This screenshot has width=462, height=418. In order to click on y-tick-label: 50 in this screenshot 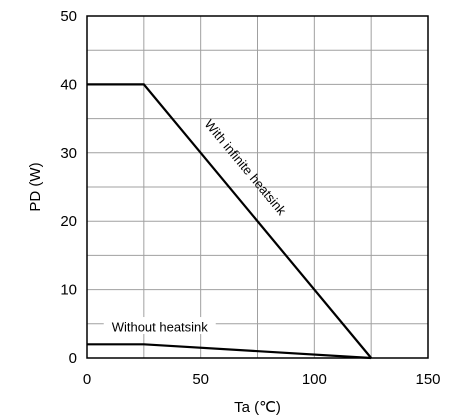, I will do `click(68, 16)`.